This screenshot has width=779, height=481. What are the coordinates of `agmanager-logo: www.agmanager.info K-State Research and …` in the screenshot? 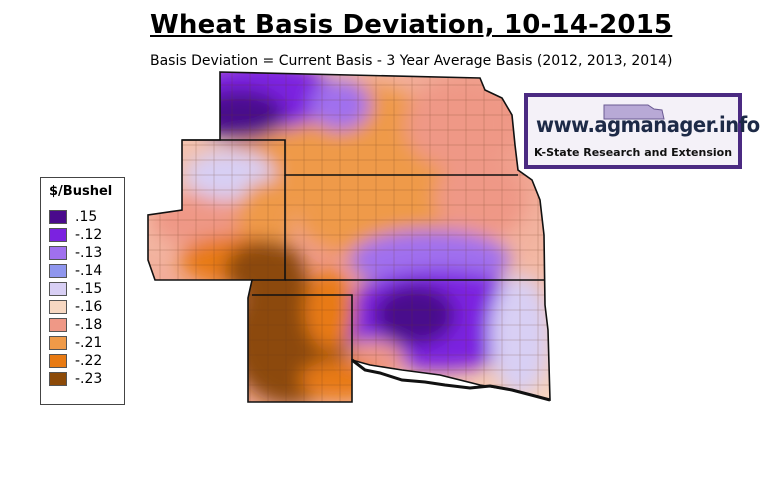 It's located at (642, 131).